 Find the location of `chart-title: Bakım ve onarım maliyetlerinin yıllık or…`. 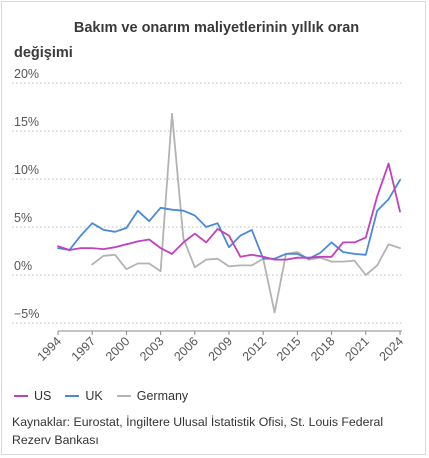

chart-title: Bakım ve onarım maliyetlerinin yıllık or… is located at coordinates (216, 41).